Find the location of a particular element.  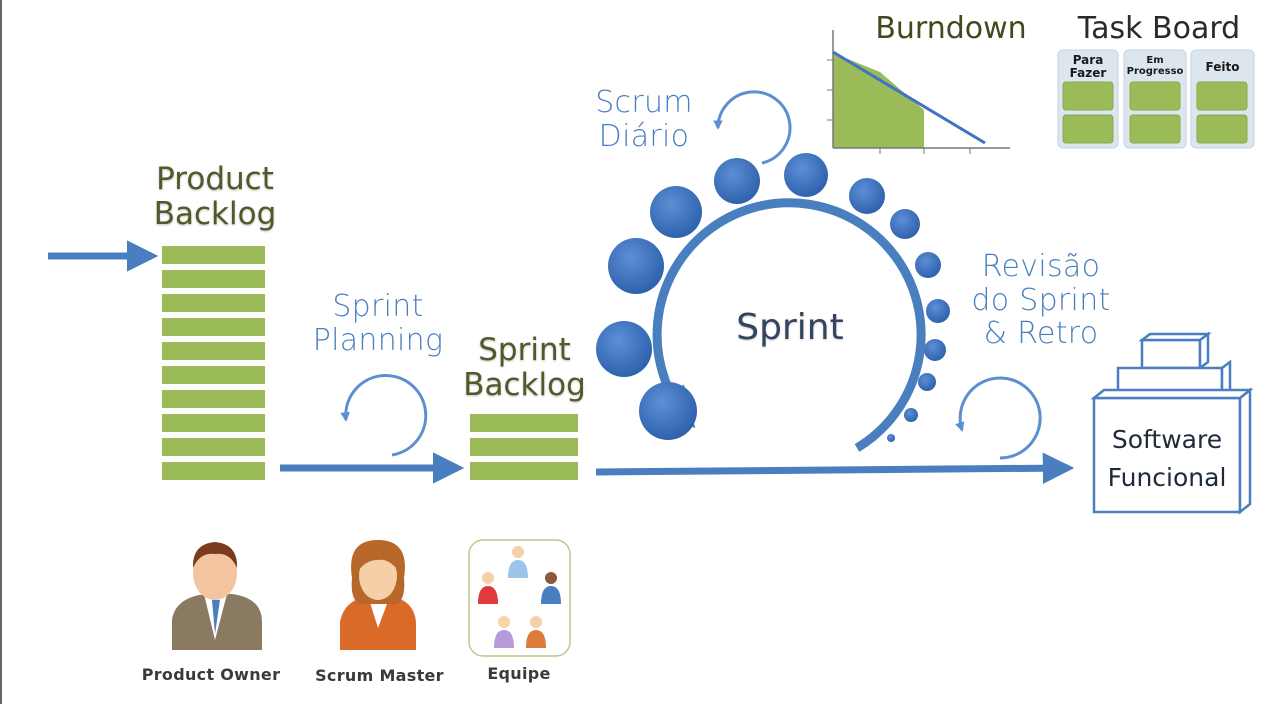

role-equipe: Equipe is located at coordinates (519, 673).